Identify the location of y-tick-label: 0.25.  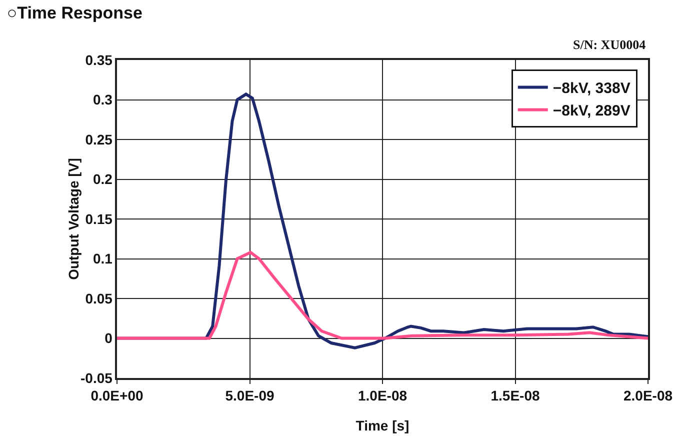
(99, 139).